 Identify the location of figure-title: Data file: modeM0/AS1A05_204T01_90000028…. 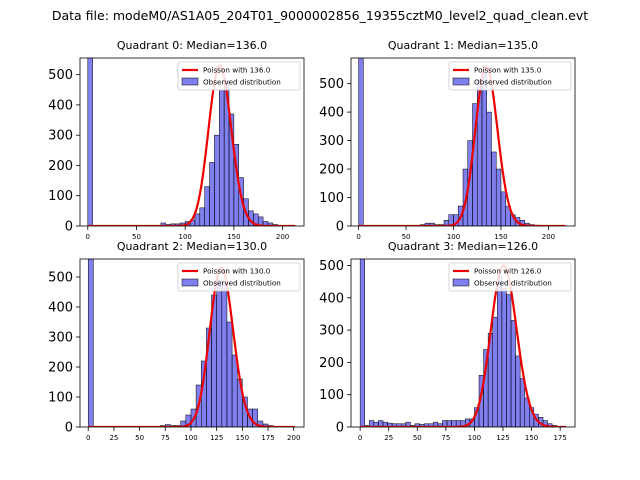
(320, 15).